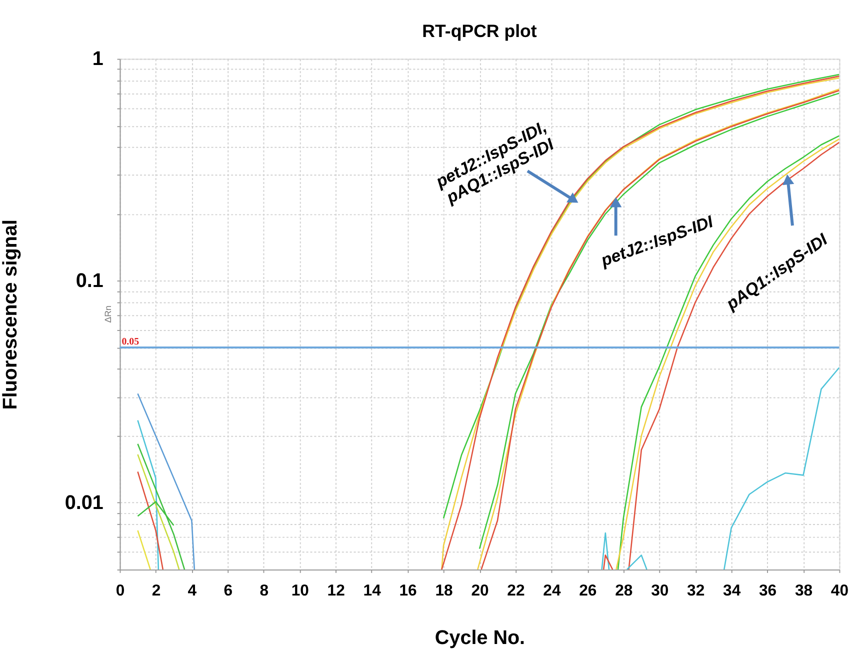 Image resolution: width=862 pixels, height=660 pixels. I want to click on x-tick-label: 28, so click(624, 591).